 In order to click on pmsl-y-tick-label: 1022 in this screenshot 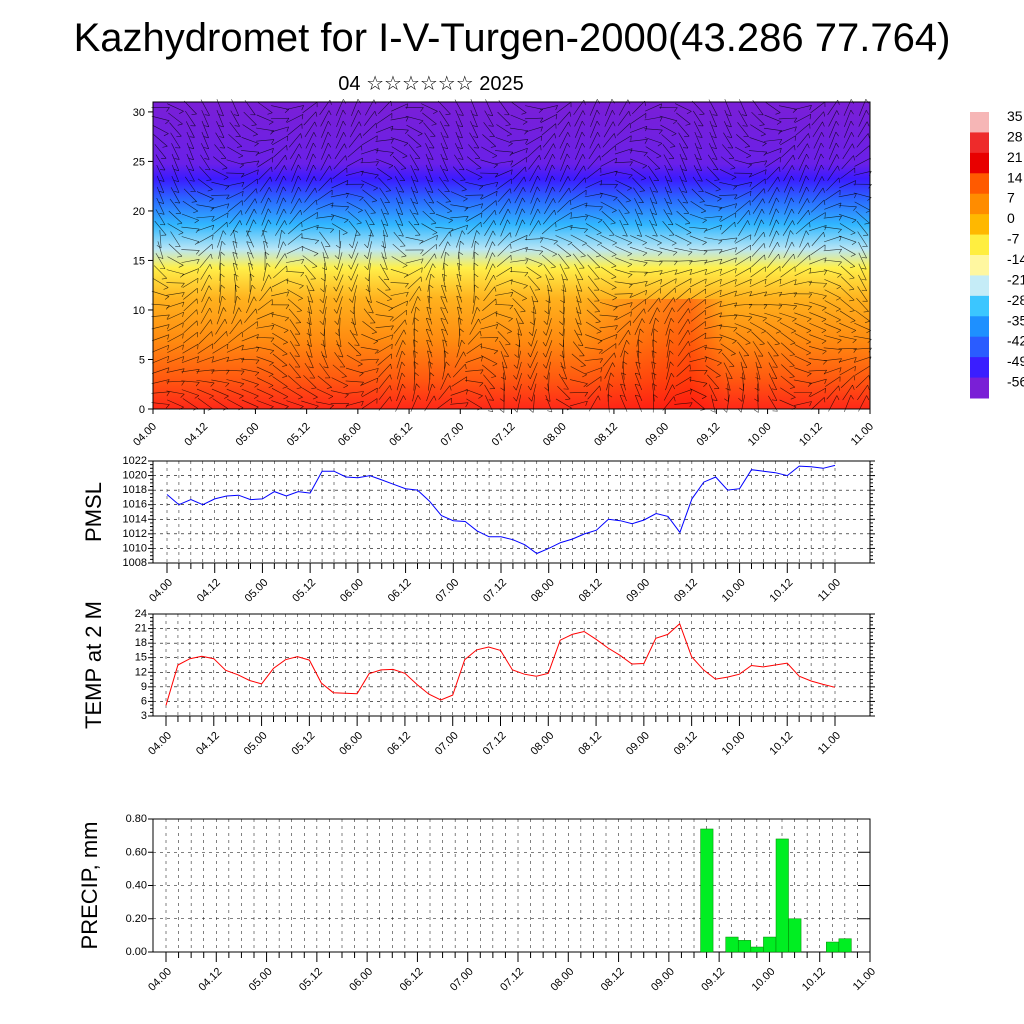, I will do `click(135, 461)`.